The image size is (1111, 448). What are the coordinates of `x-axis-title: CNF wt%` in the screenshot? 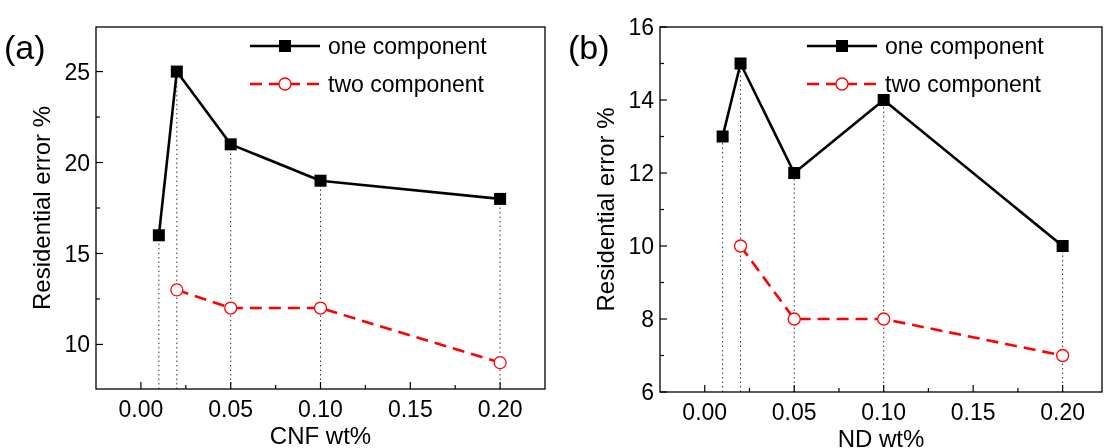 It's located at (320, 435).